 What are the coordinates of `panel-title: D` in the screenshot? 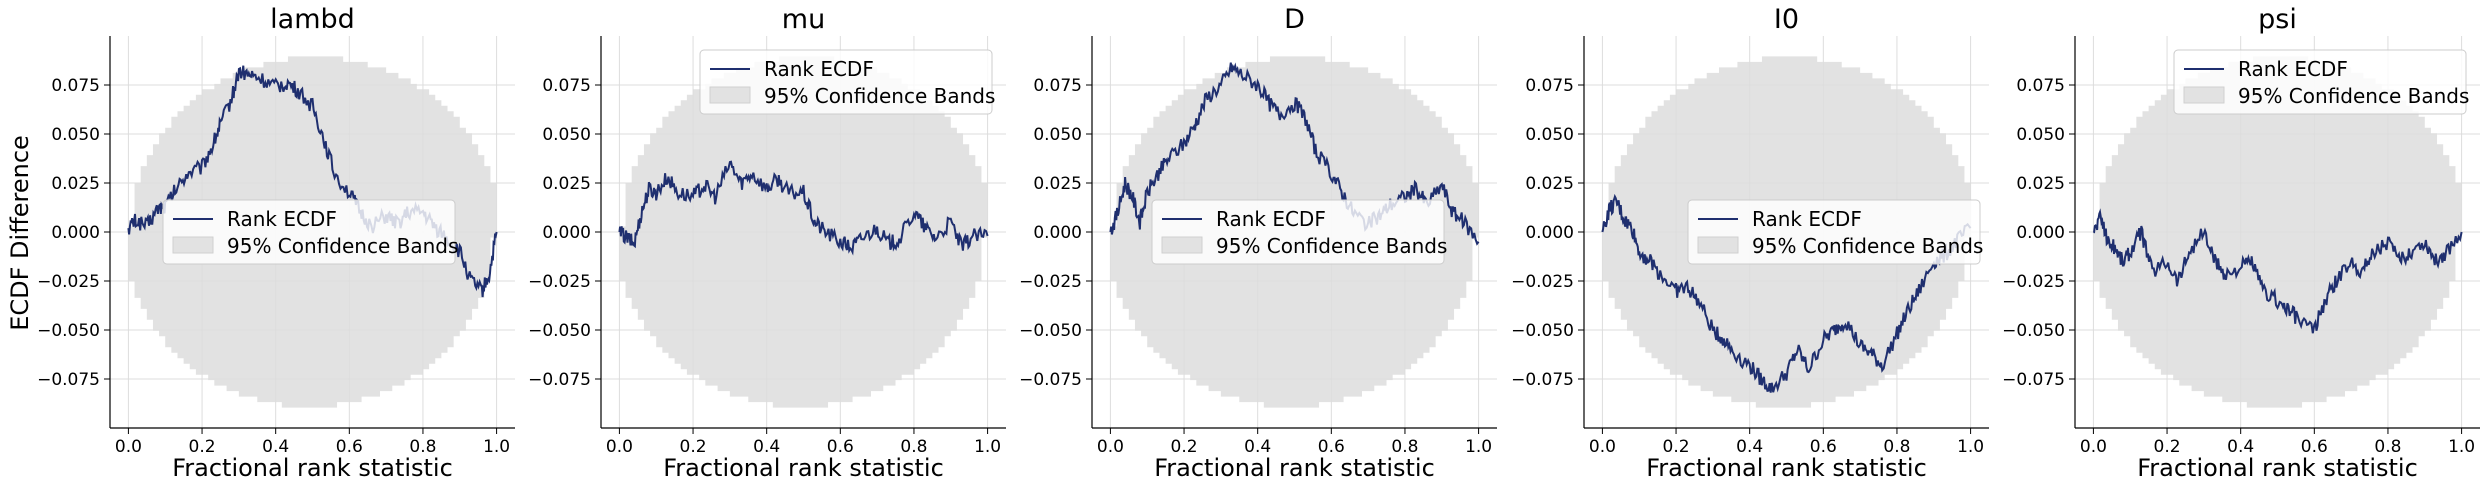 It's located at (1294, 19).